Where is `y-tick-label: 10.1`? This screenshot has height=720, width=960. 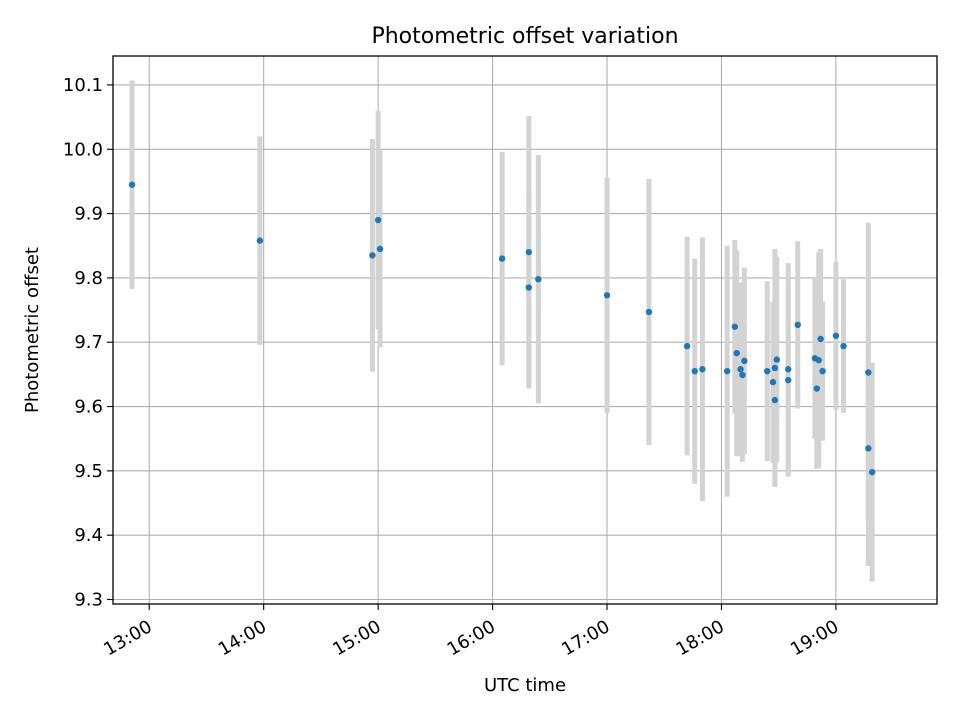
y-tick-label: 10.1 is located at coordinates (83, 85).